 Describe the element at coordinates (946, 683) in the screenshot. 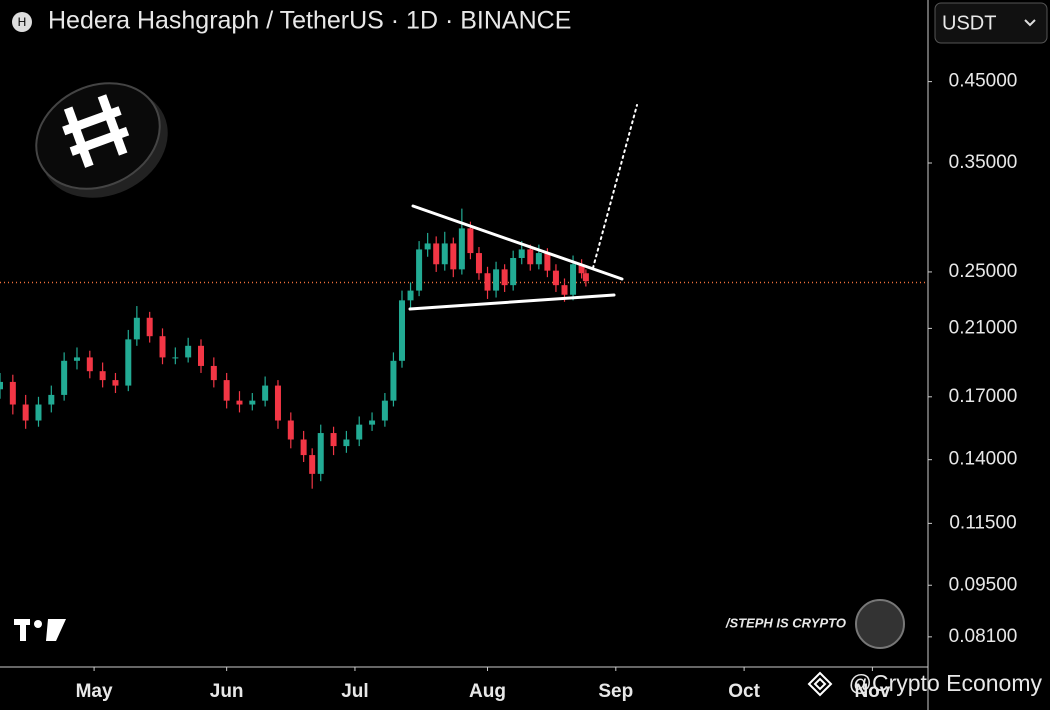

I see `credit-text: @Crypto Economy` at that location.